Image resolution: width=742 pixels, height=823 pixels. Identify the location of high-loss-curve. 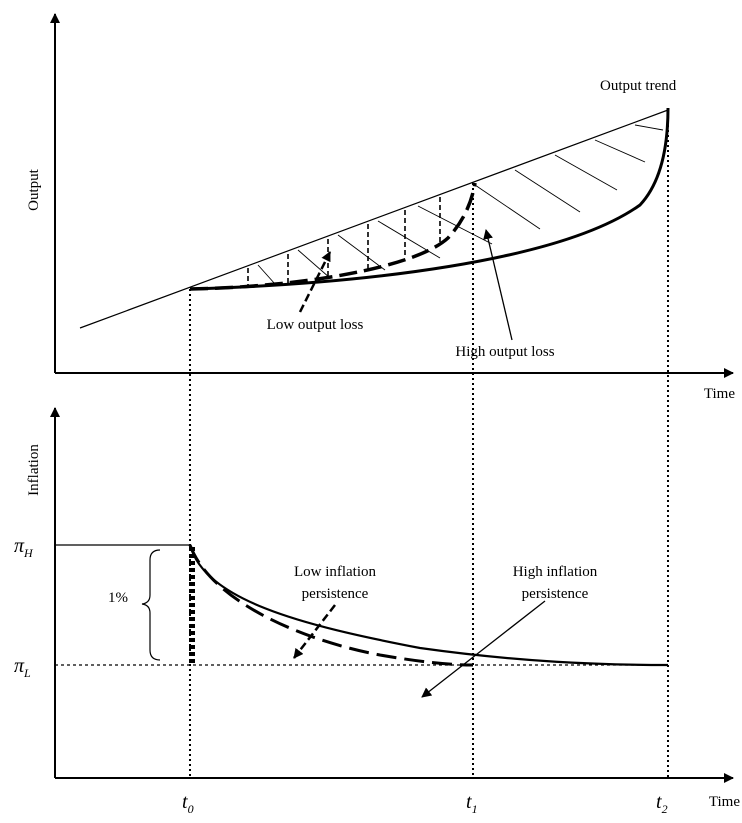
(429, 199).